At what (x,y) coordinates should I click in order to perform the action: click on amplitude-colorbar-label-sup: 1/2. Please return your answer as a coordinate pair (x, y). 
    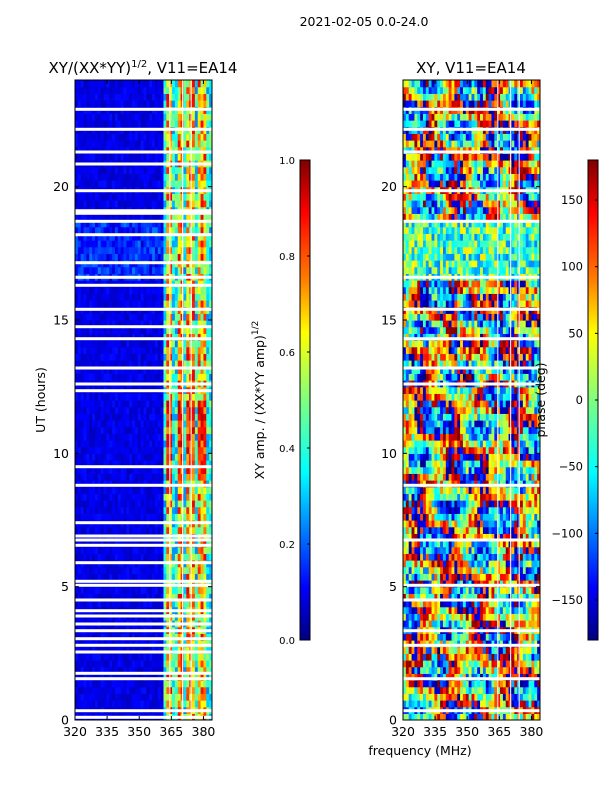
    Looking at the image, I should click on (256, 328).